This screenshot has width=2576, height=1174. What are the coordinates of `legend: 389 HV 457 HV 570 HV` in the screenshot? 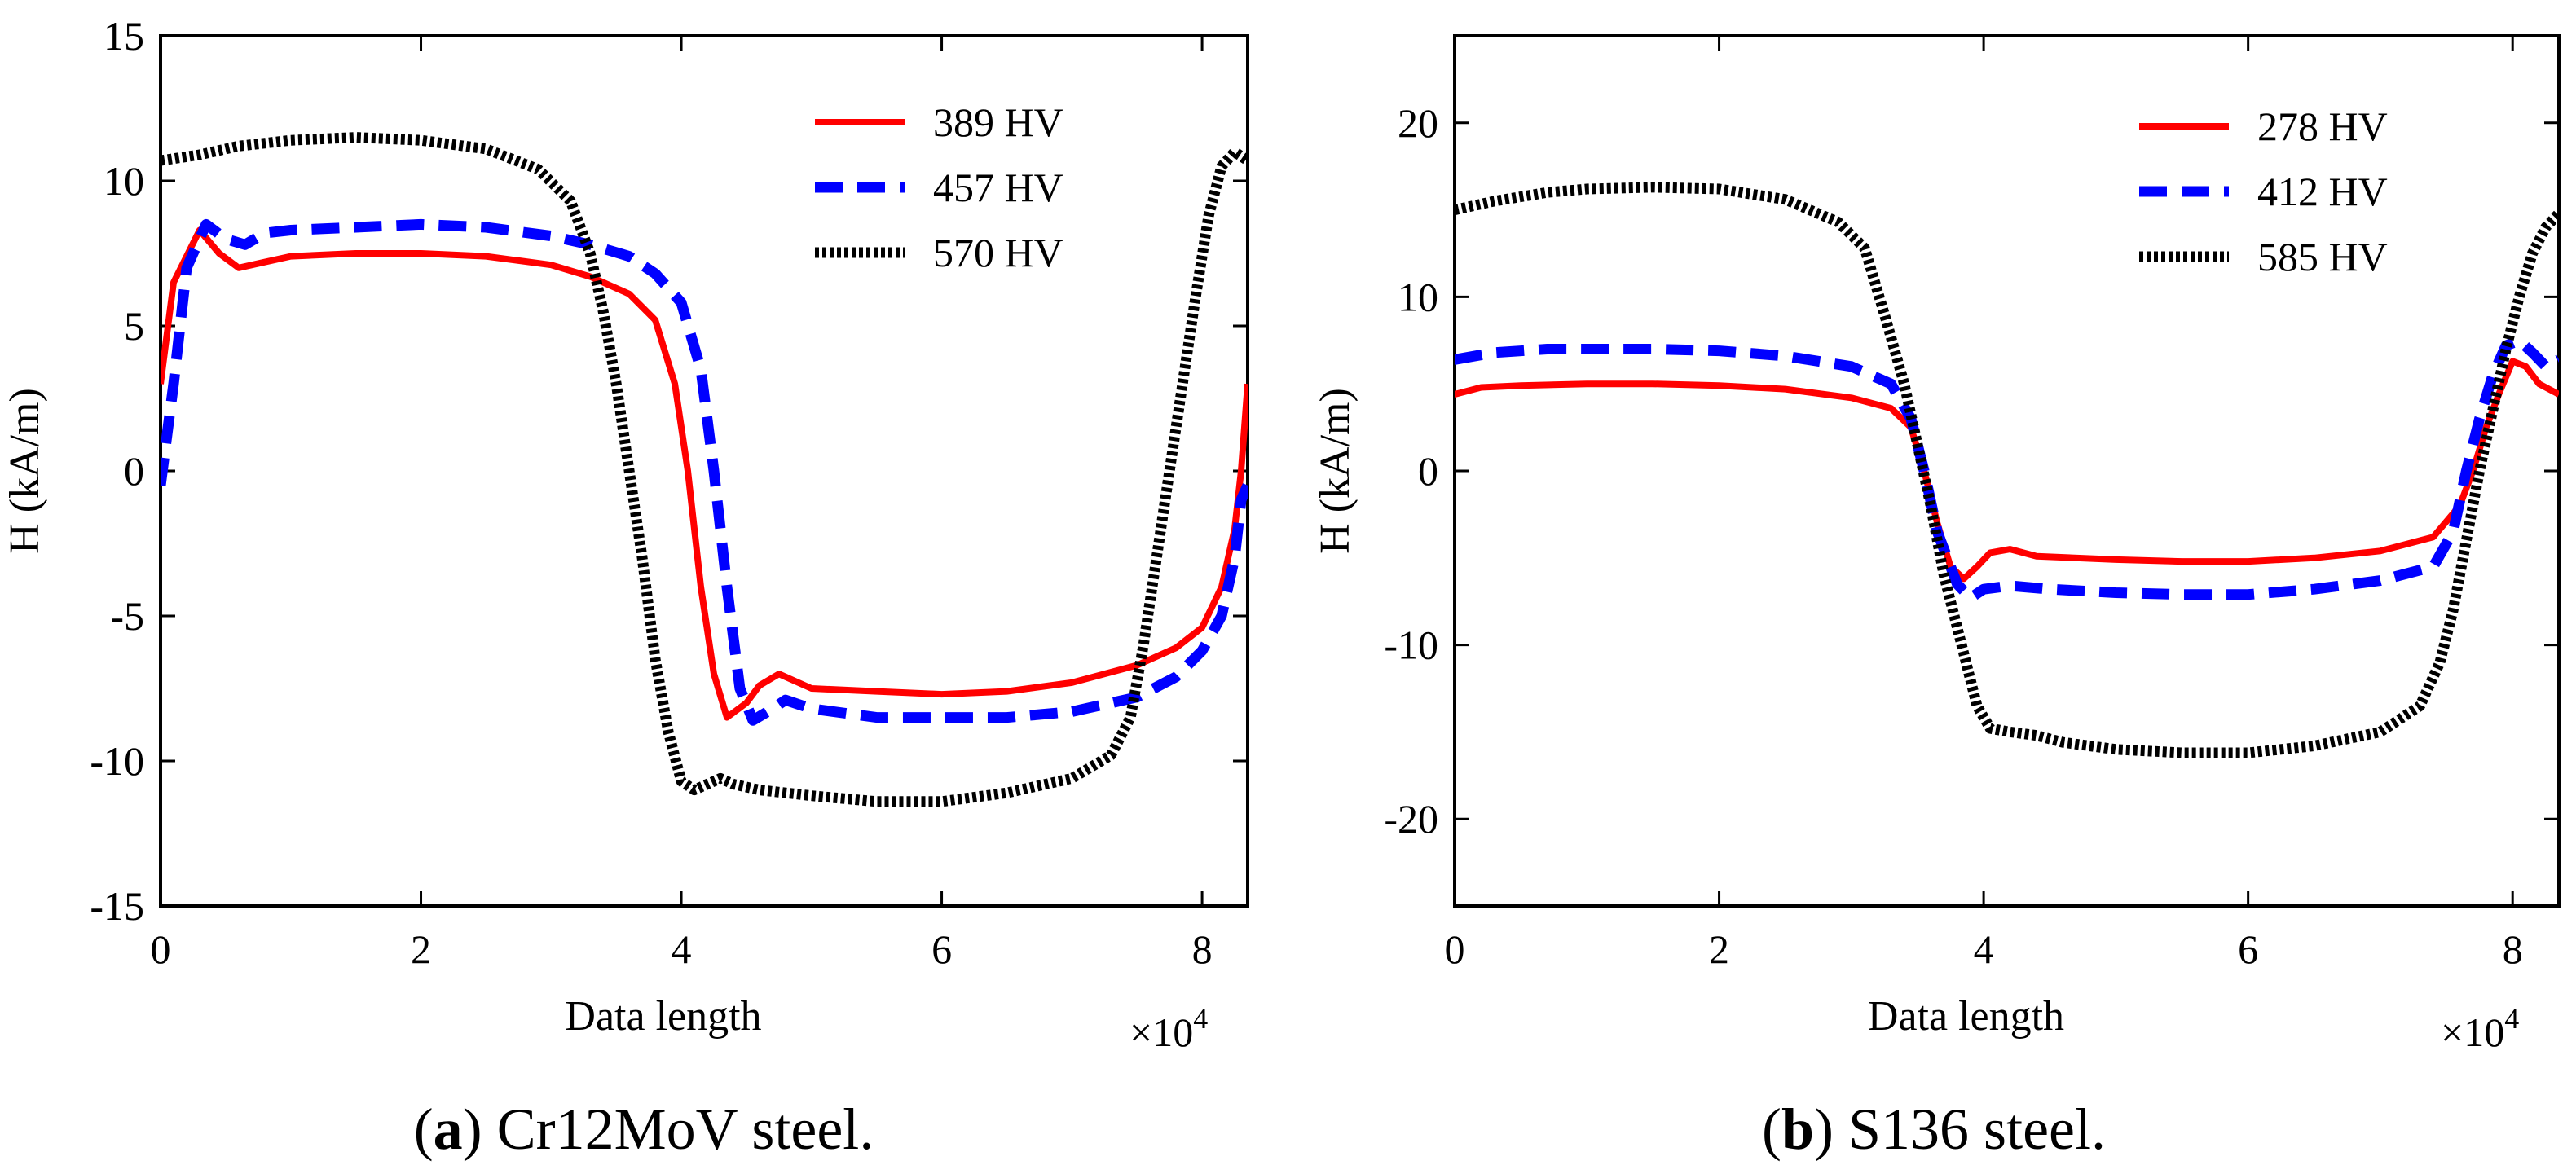 It's located at (939, 187).